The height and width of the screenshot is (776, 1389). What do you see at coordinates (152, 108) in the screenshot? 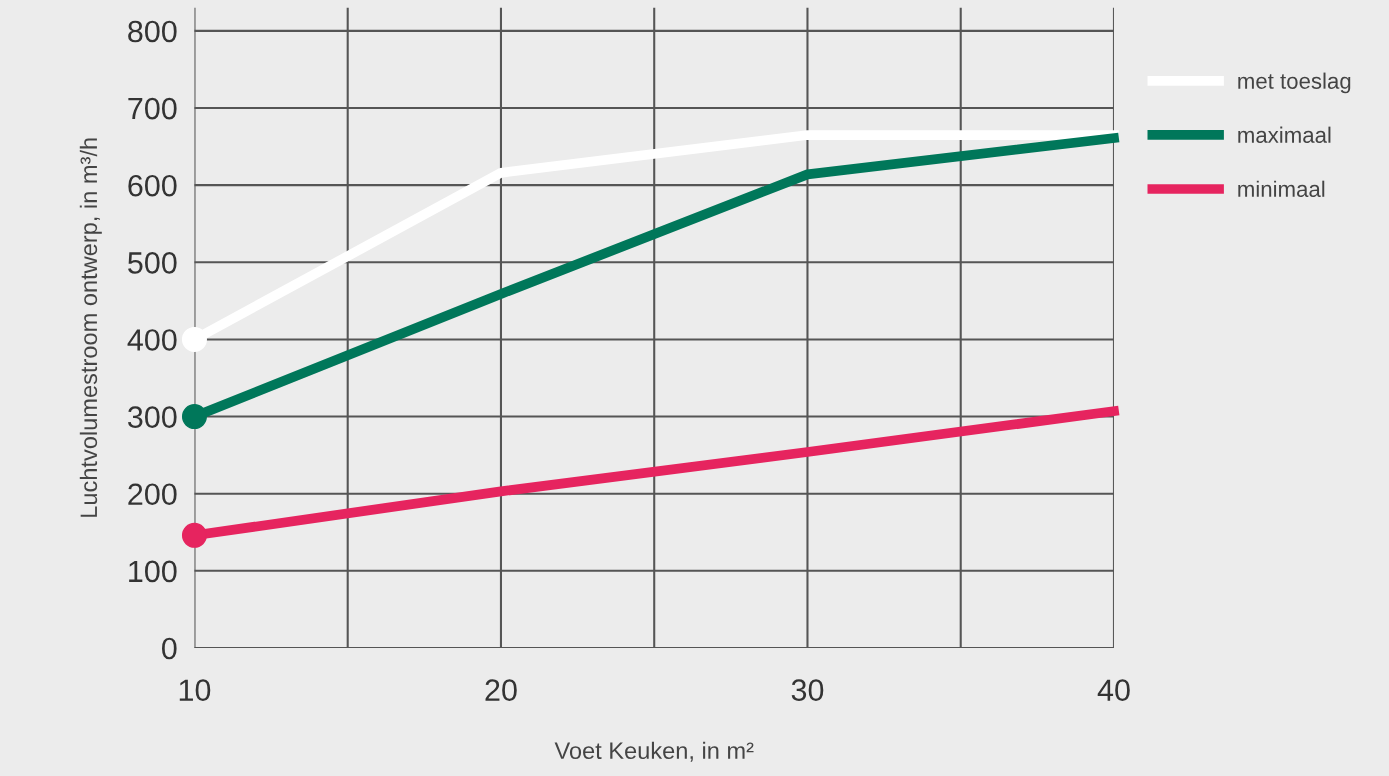
I see `y-tick-label: 700` at bounding box center [152, 108].